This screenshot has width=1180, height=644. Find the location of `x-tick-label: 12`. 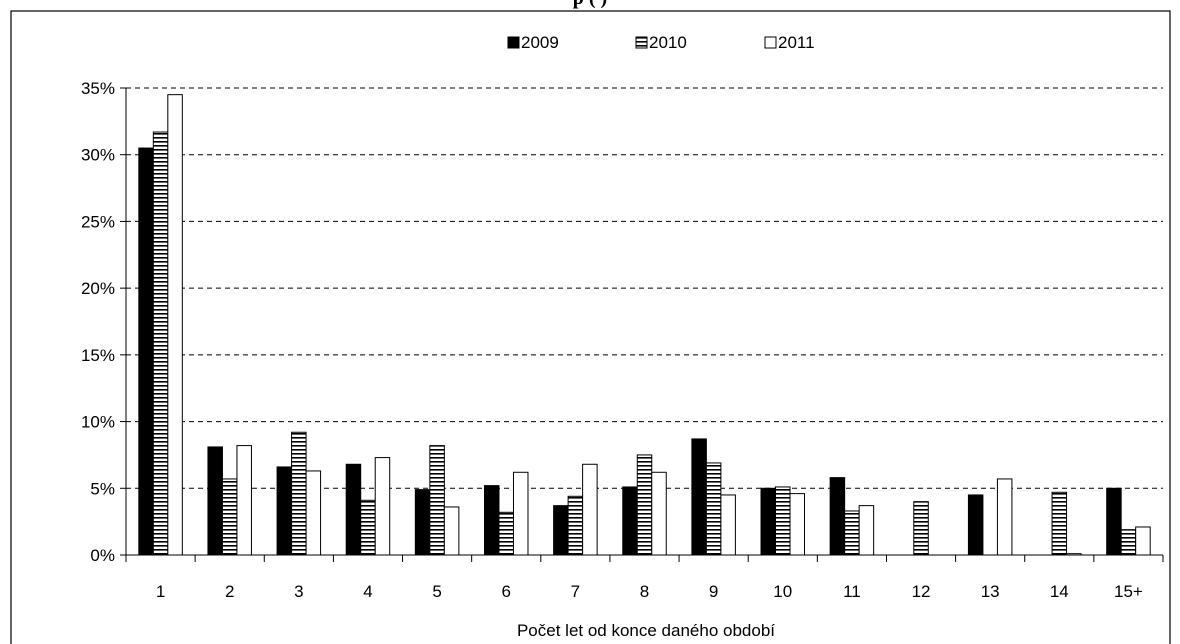

x-tick-label: 12 is located at coordinates (921, 591).